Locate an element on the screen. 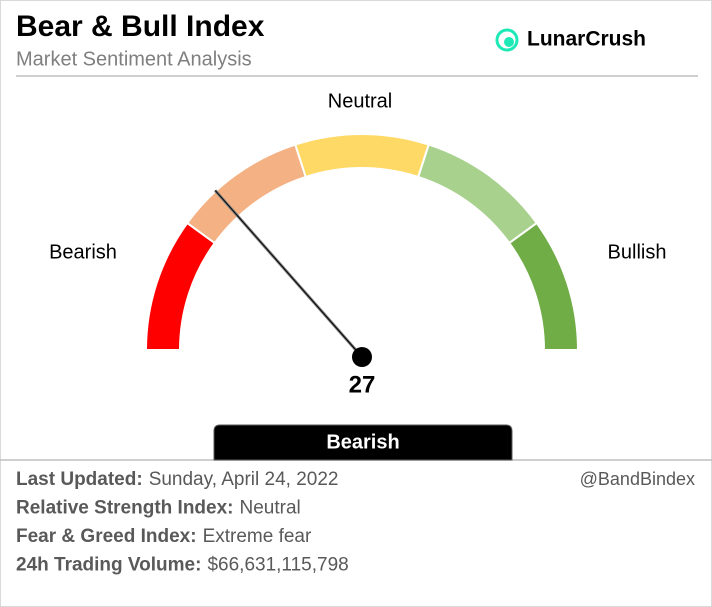 This screenshot has width=712, height=607. info-row: Fear & Greed Index: Extreme fear is located at coordinates (164, 536).